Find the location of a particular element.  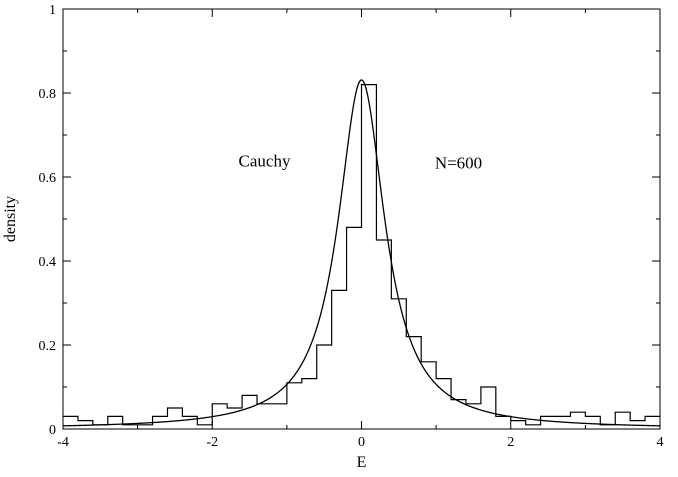

x-tick-label: -2 is located at coordinates (212, 442).